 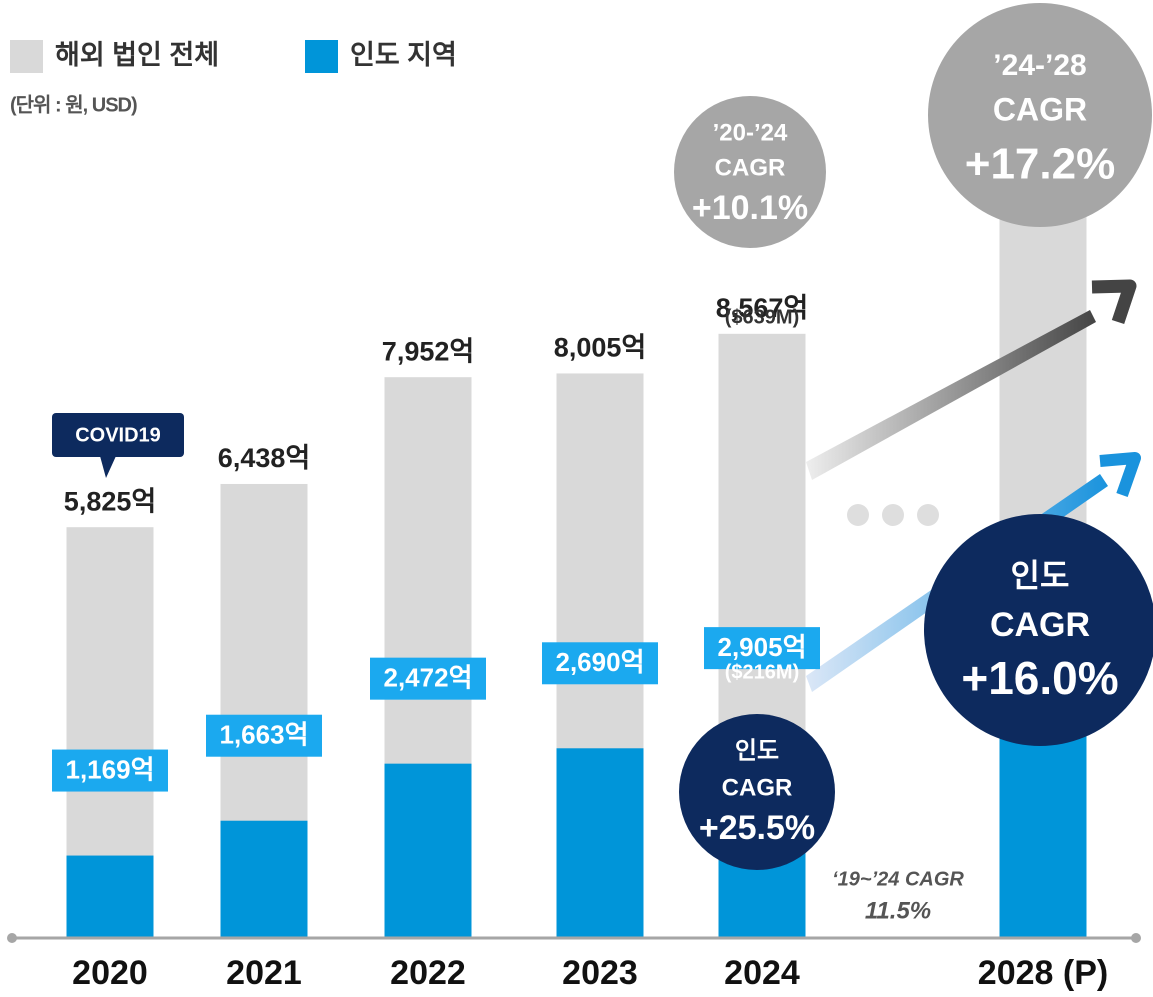 I want to click on x-tick-label: 2020, so click(x=110, y=973).